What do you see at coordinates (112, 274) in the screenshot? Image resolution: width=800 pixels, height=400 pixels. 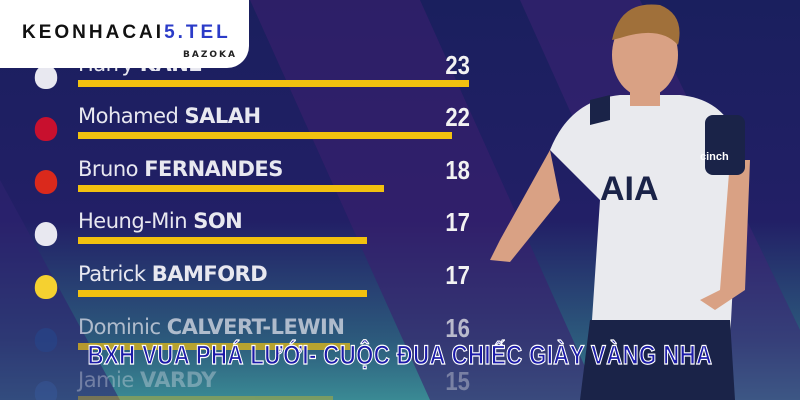 I see `player-first-name: Patrick` at bounding box center [112, 274].